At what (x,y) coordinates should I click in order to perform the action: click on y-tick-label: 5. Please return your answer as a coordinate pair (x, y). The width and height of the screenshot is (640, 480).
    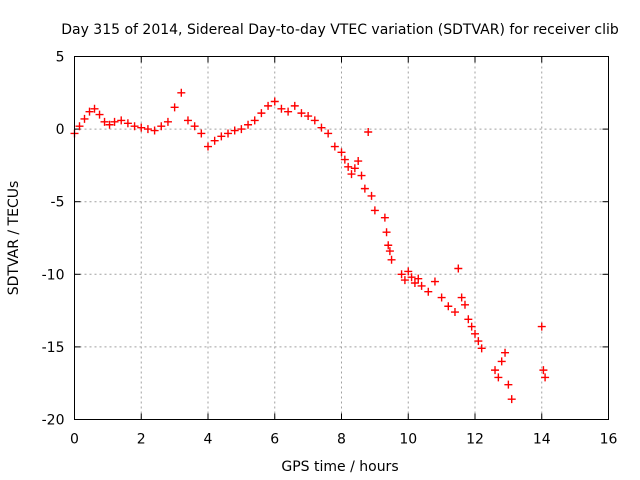
    Looking at the image, I should click on (60, 58).